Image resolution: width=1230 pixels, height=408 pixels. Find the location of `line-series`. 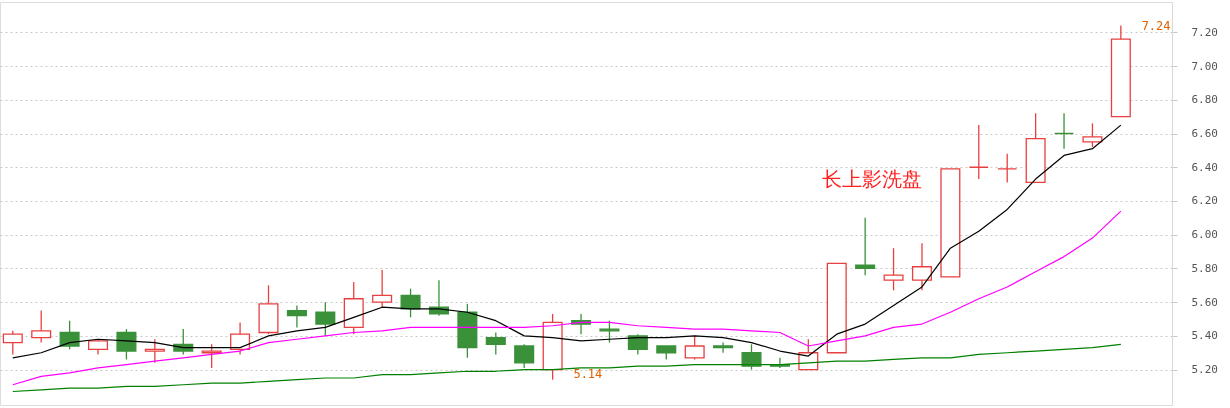

line-series is located at coordinates (567, 368).